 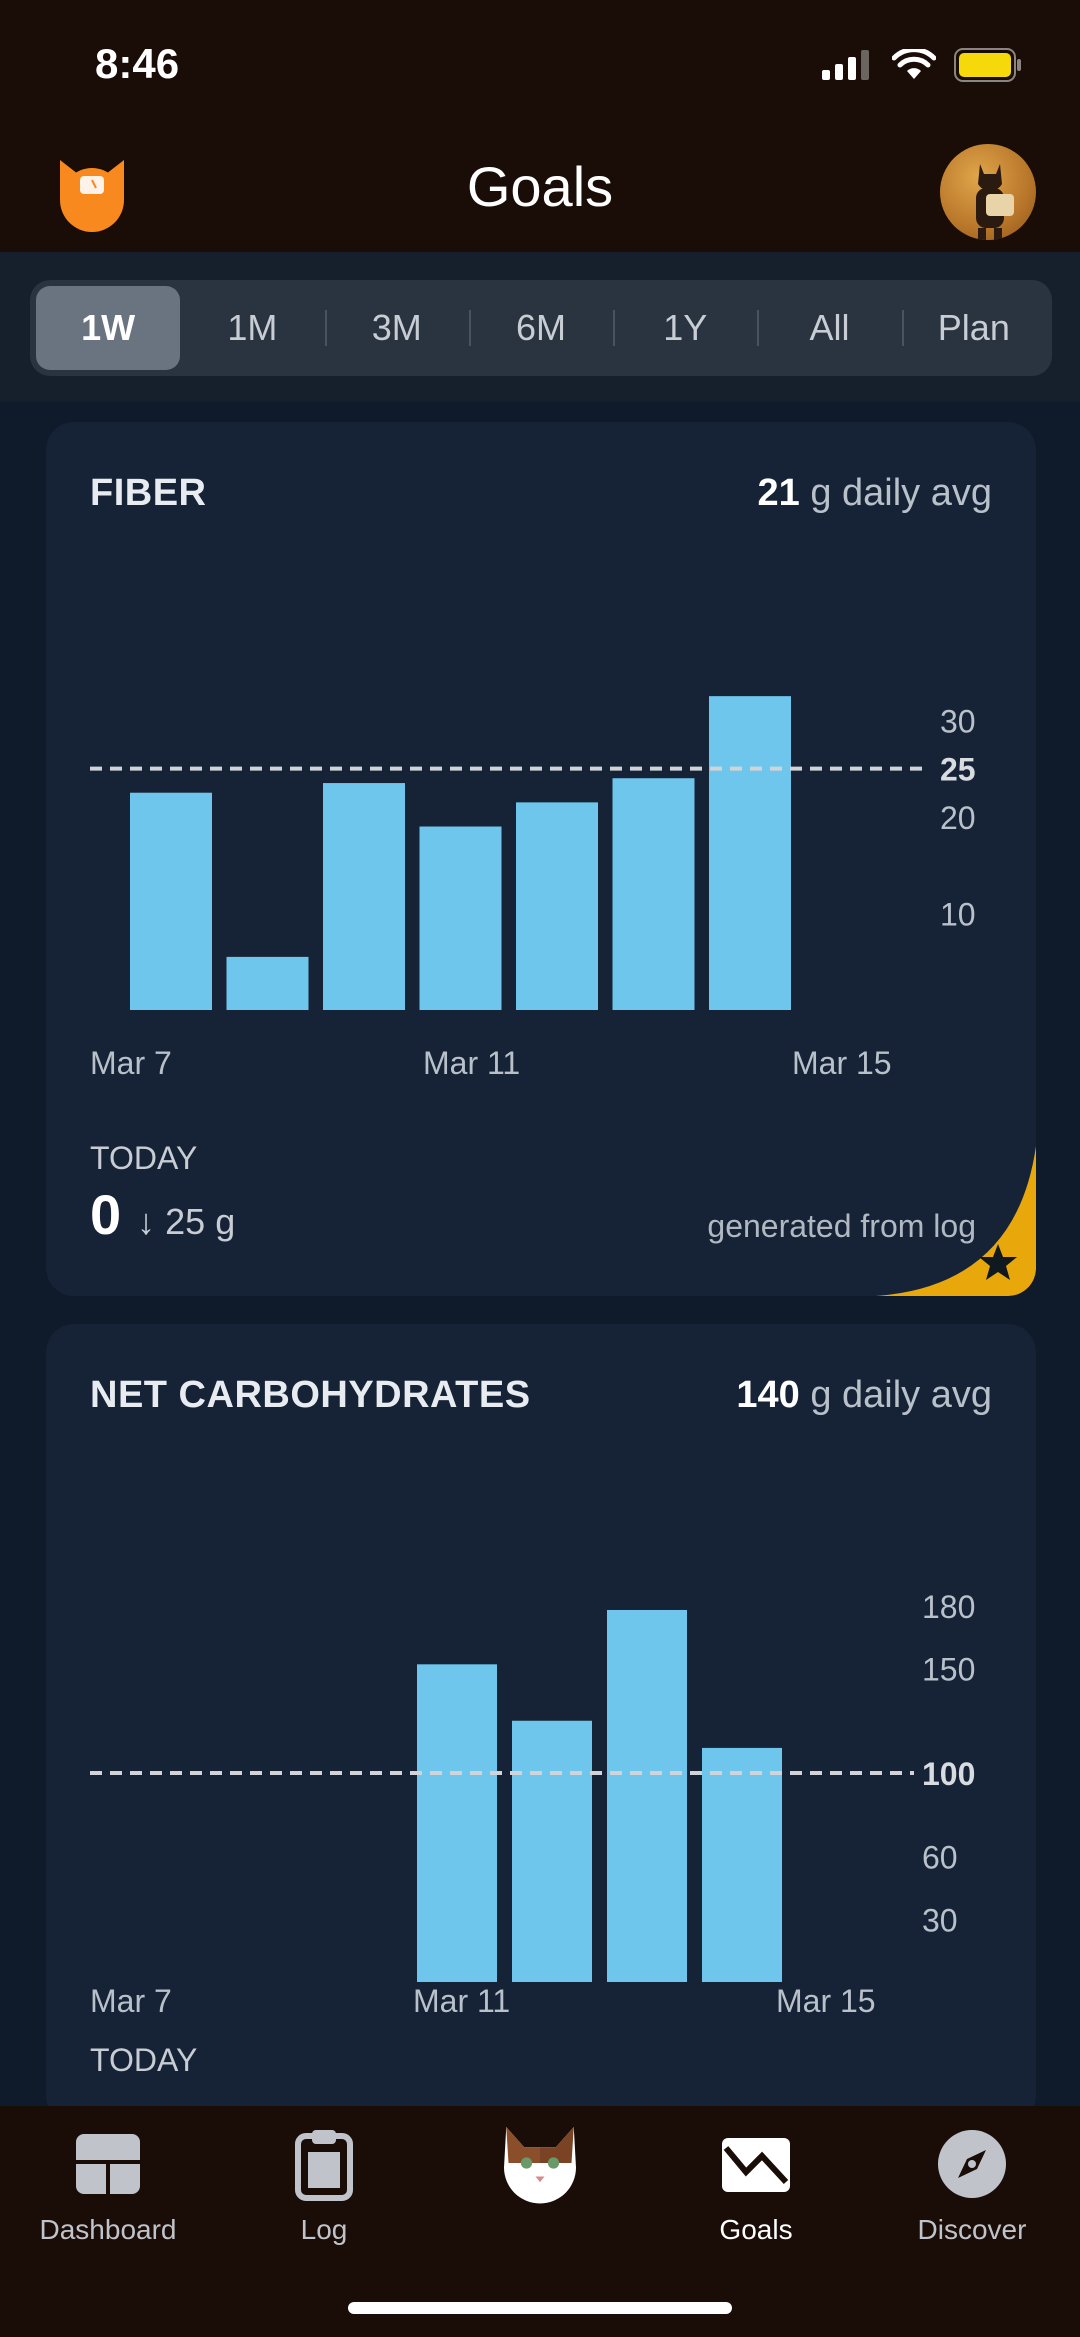 What do you see at coordinates (940, 1858) in the screenshot?
I see `y-tick-label: 60` at bounding box center [940, 1858].